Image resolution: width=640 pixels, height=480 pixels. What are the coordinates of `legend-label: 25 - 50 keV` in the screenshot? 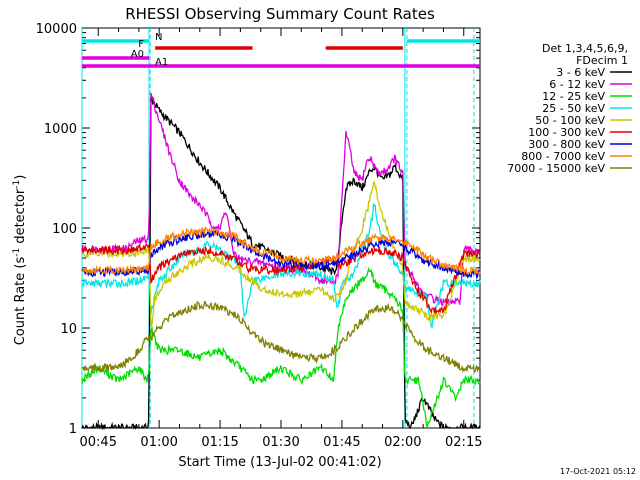 It's located at (573, 108).